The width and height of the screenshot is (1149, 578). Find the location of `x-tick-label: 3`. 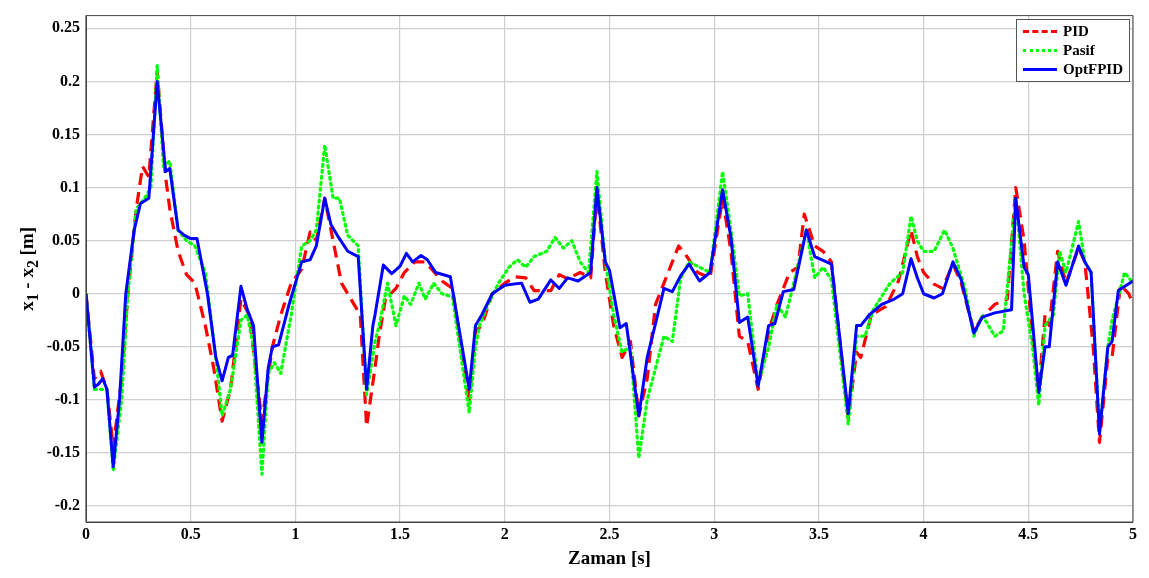

x-tick-label: 3 is located at coordinates (714, 533).